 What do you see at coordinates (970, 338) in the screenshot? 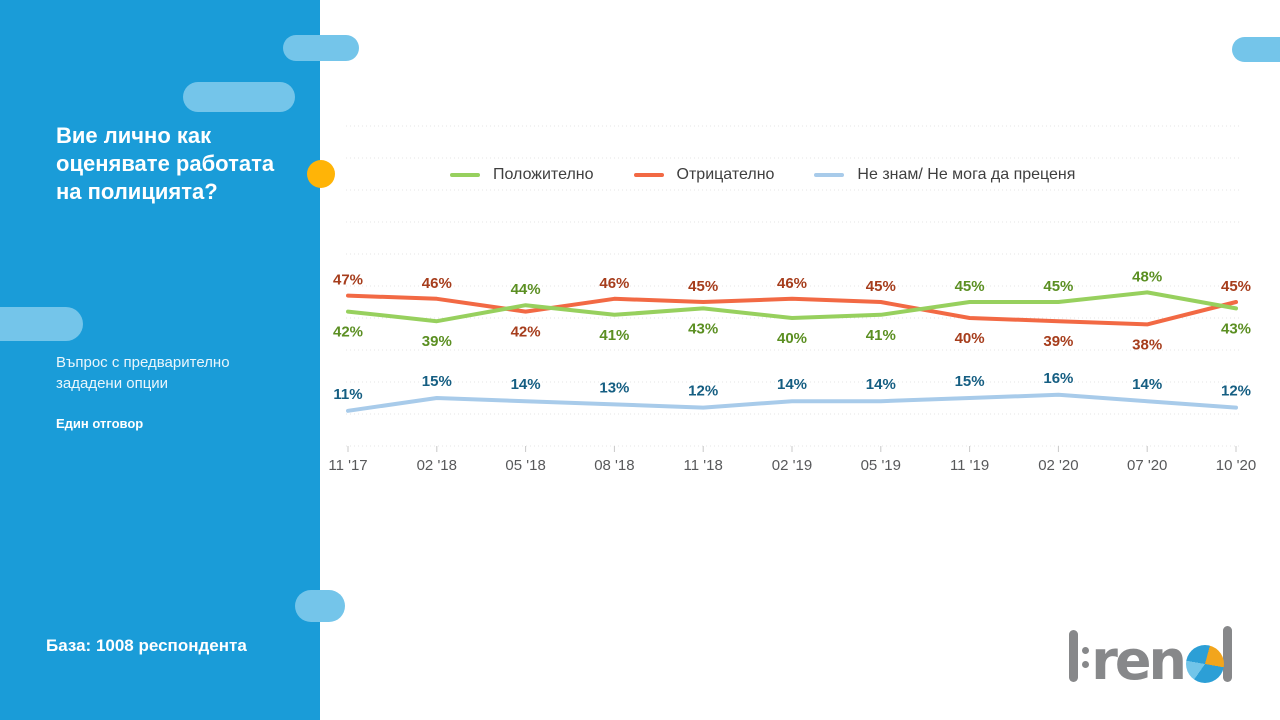
I see `data-label-negative: 40%` at bounding box center [970, 338].